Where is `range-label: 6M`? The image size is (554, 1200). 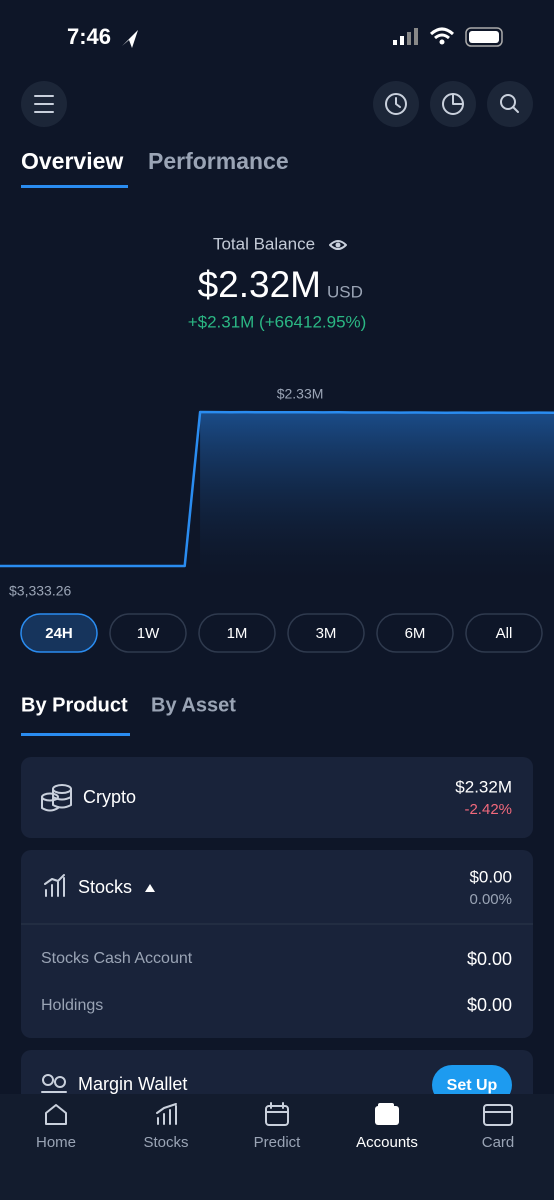 range-label: 6M is located at coordinates (415, 633).